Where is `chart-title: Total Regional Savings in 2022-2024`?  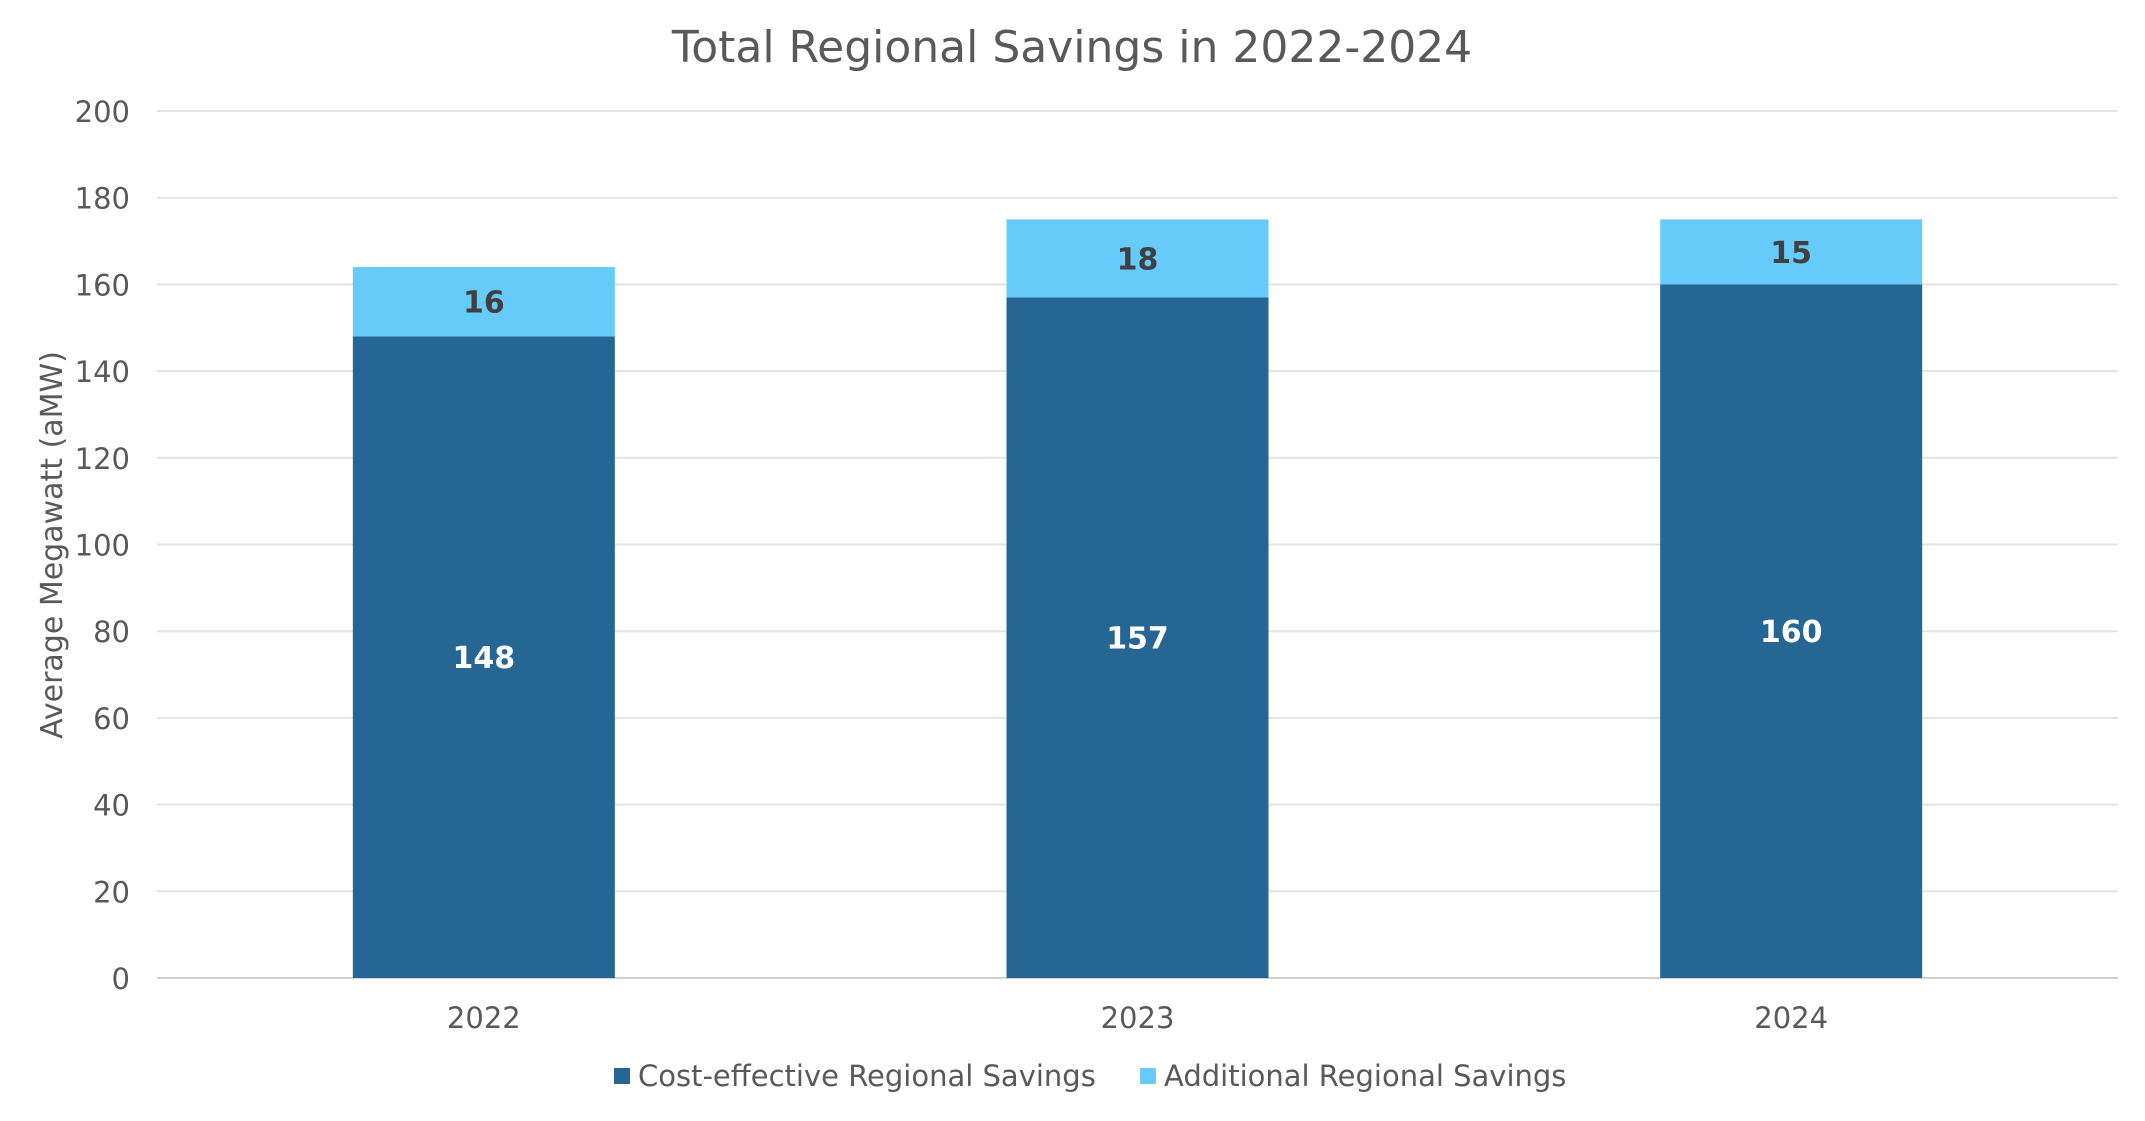 chart-title: Total Regional Savings in 2022-2024 is located at coordinates (1071, 47).